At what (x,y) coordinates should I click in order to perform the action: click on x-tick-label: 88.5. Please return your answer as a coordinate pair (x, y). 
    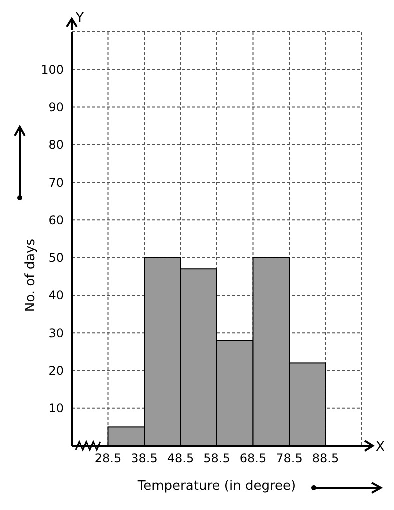
    Looking at the image, I should click on (326, 459).